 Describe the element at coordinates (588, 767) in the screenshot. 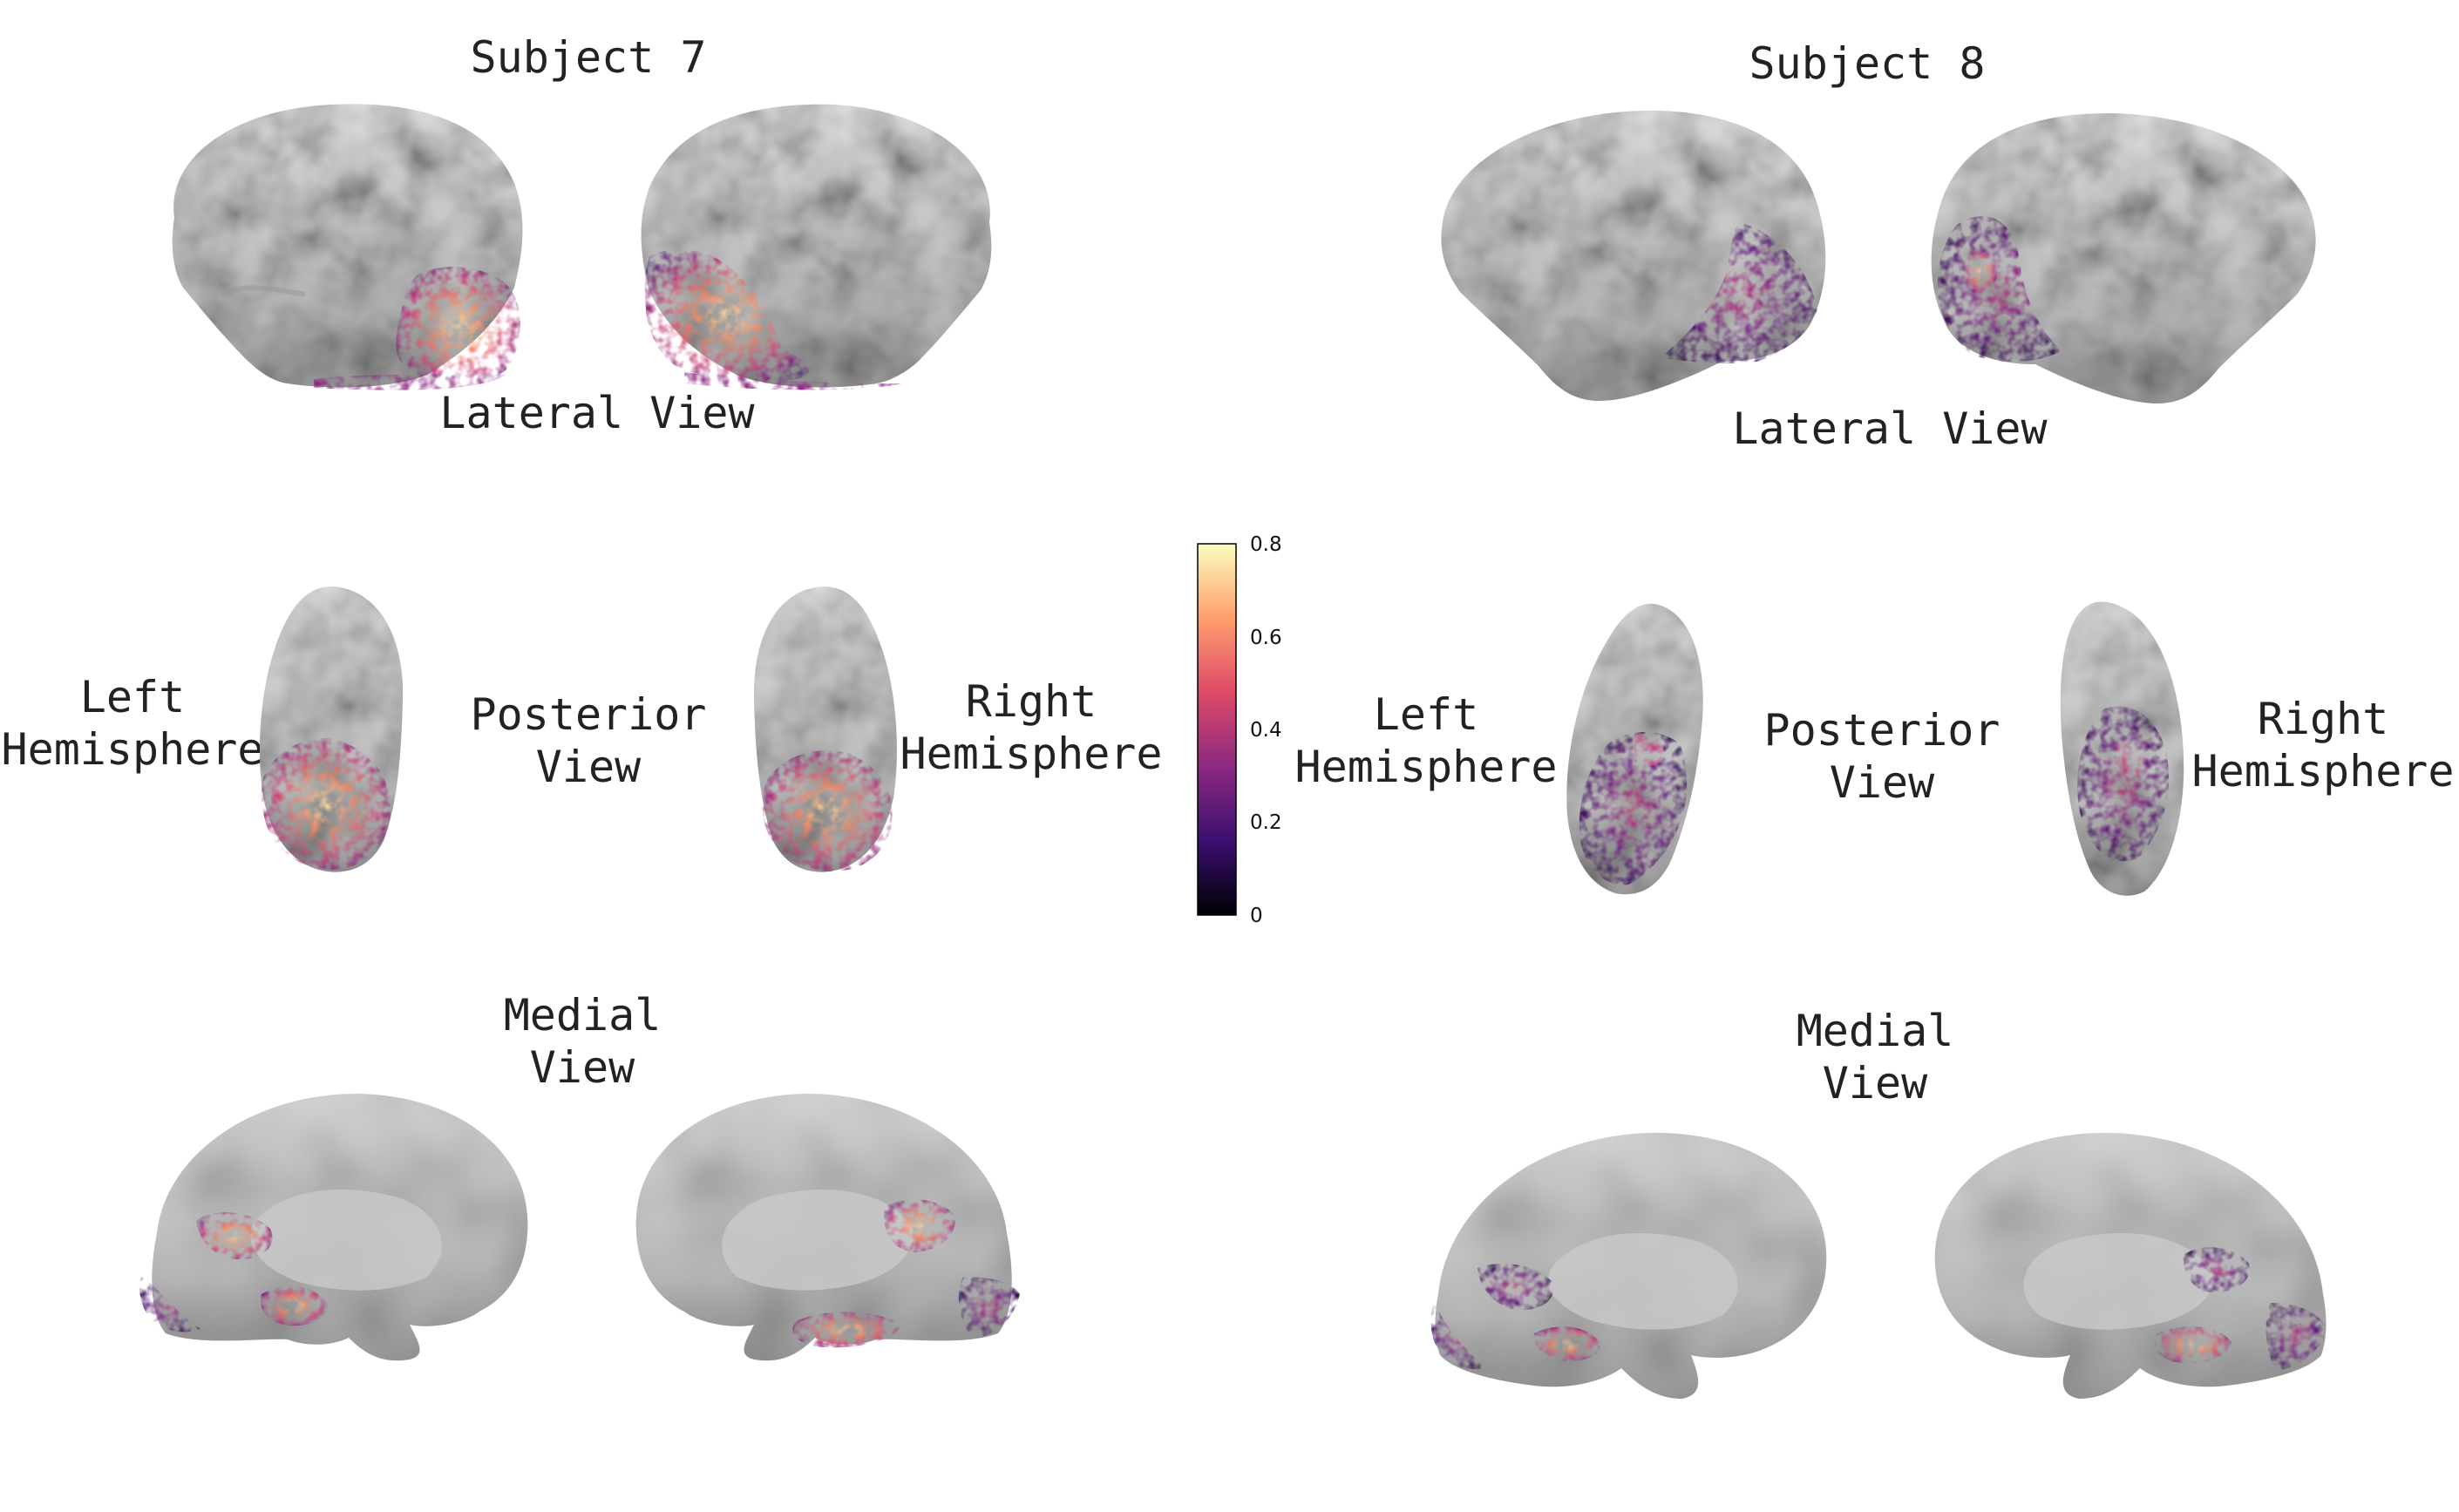

I see `s7-posterior-line2: View` at that location.